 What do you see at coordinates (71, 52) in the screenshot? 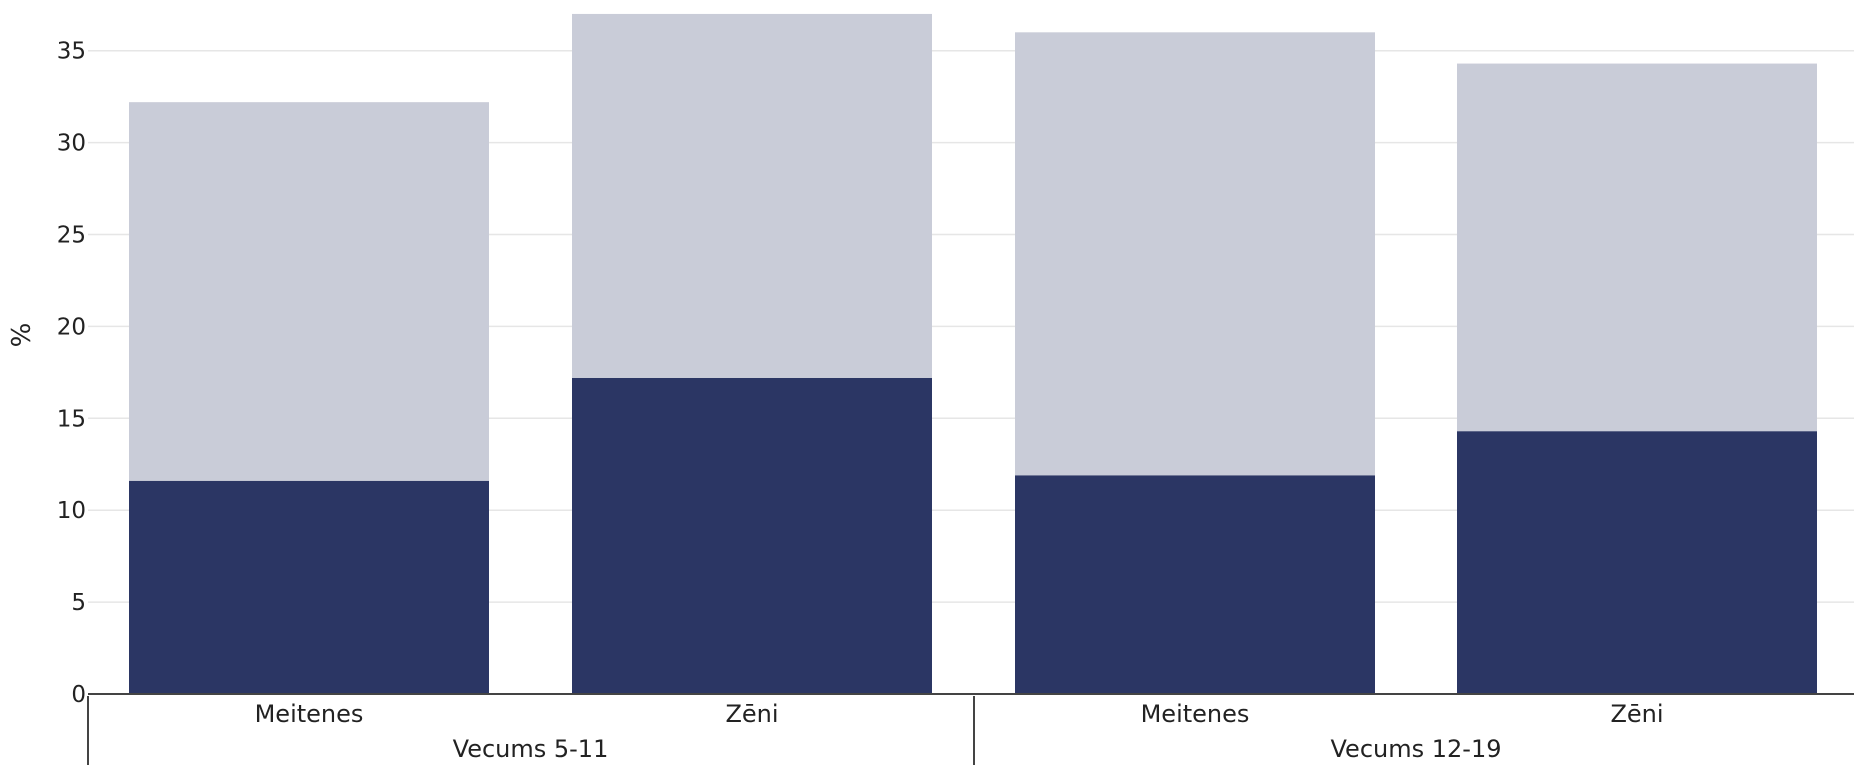
I see `y-tick-label: 35` at bounding box center [71, 52].